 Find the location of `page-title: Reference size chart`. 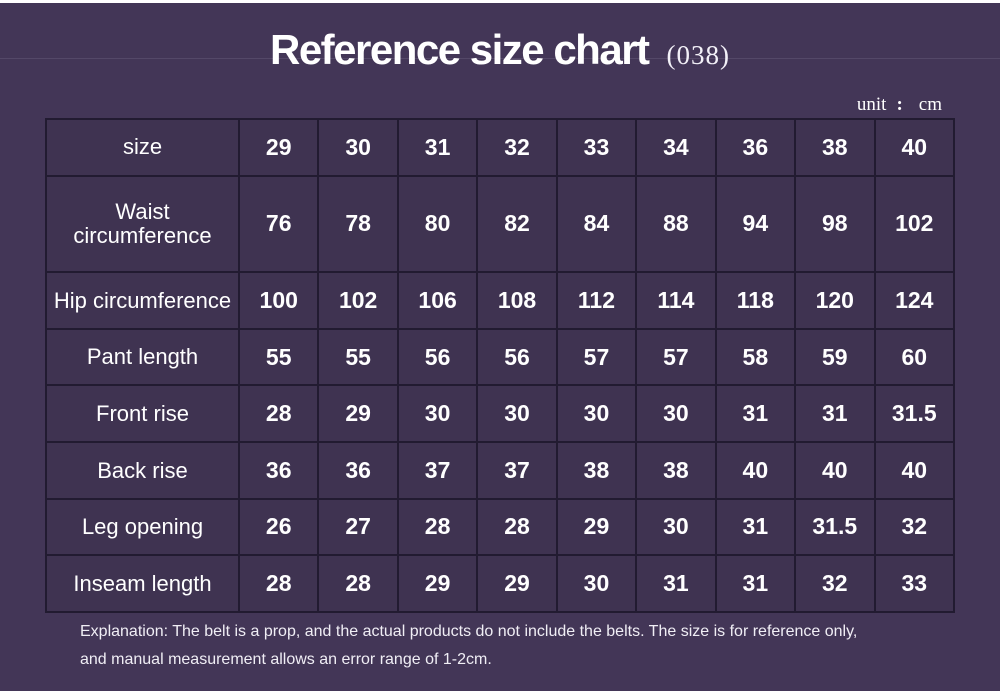

page-title: Reference size chart is located at coordinates (459, 49).